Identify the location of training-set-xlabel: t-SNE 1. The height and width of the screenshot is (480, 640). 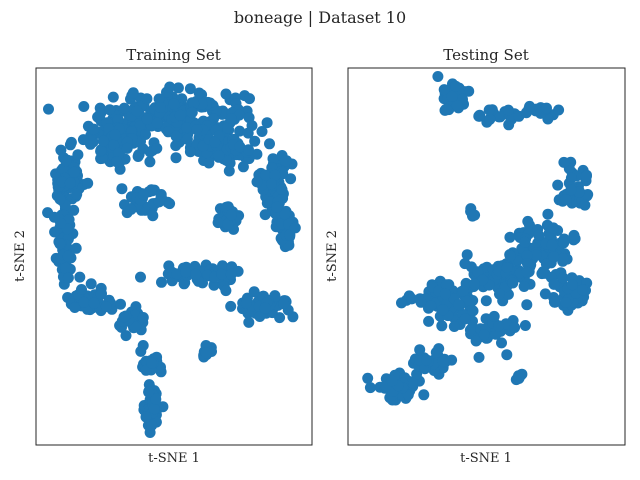
(174, 458).